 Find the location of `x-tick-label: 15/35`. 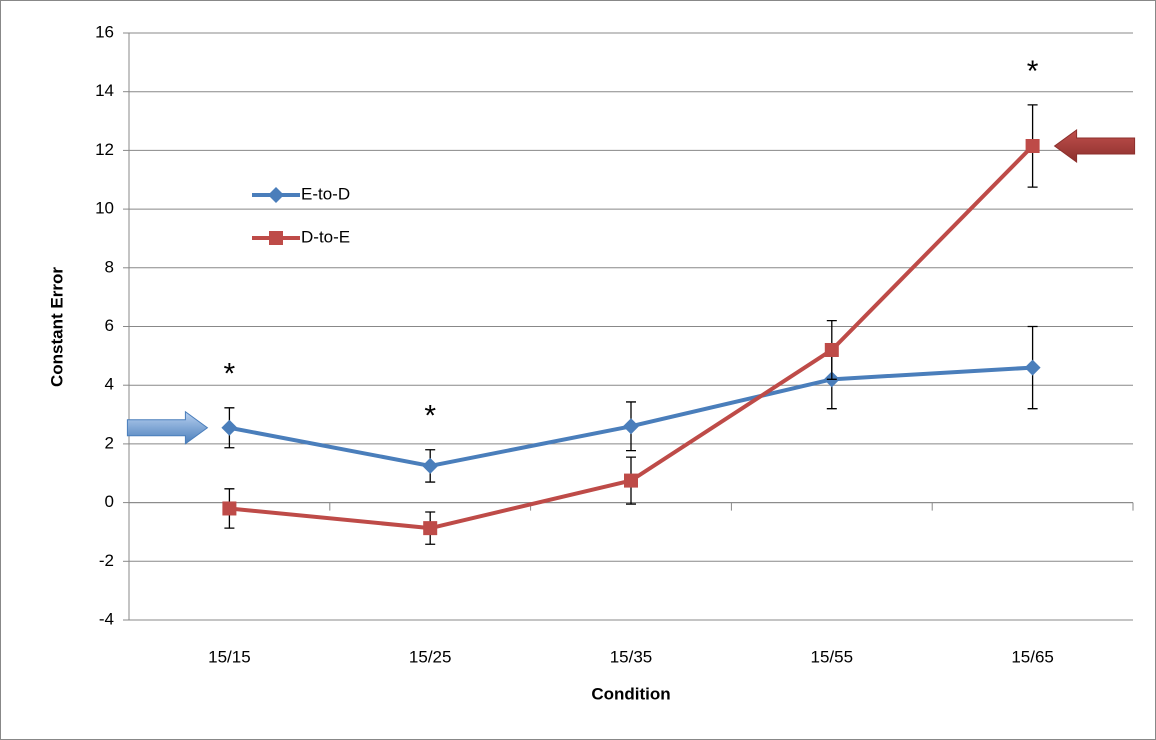

x-tick-label: 15/35 is located at coordinates (631, 656).